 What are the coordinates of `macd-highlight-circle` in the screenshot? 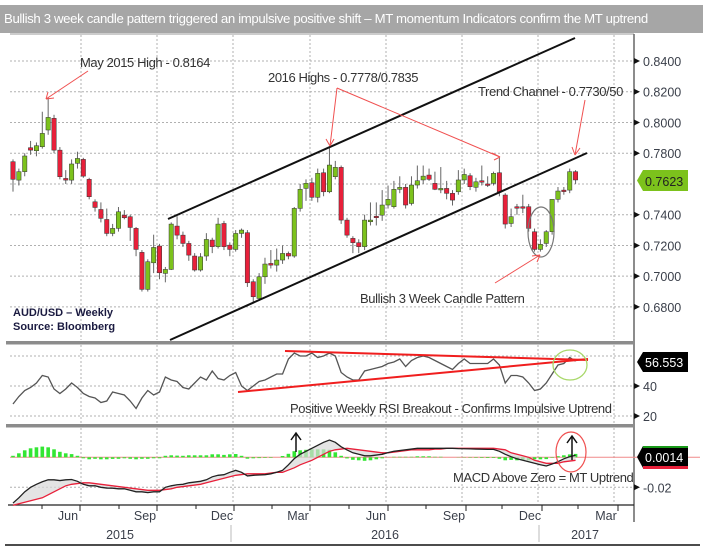 It's located at (571, 452).